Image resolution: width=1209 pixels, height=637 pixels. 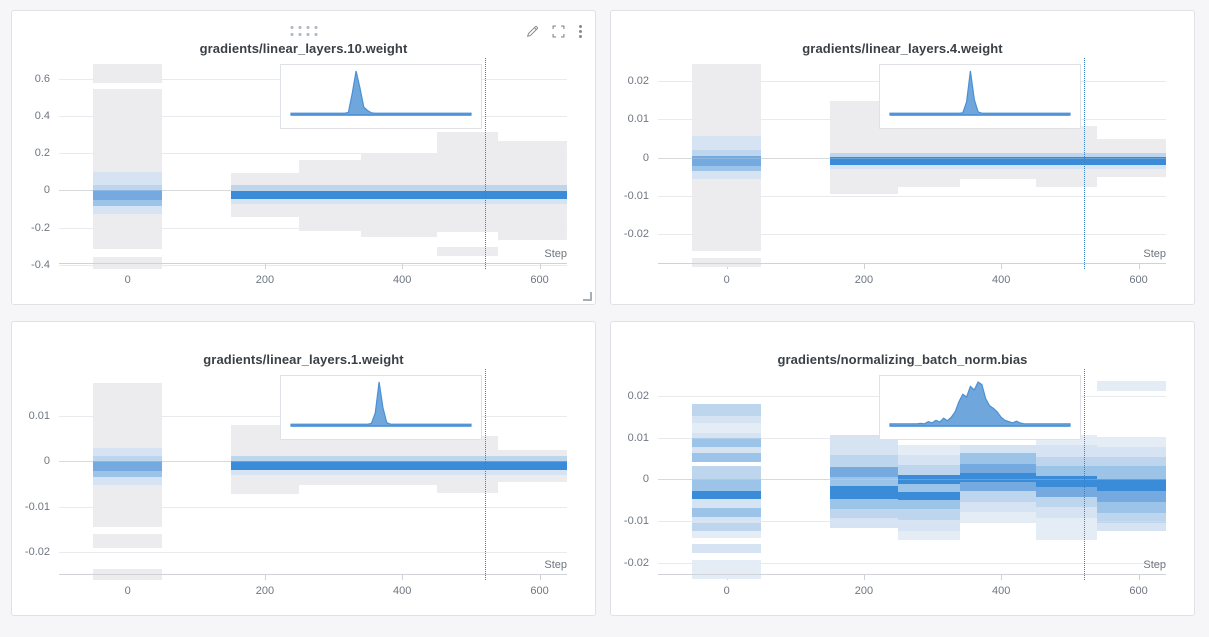 What do you see at coordinates (587, 296) in the screenshot?
I see `resize-handle-icon` at bounding box center [587, 296].